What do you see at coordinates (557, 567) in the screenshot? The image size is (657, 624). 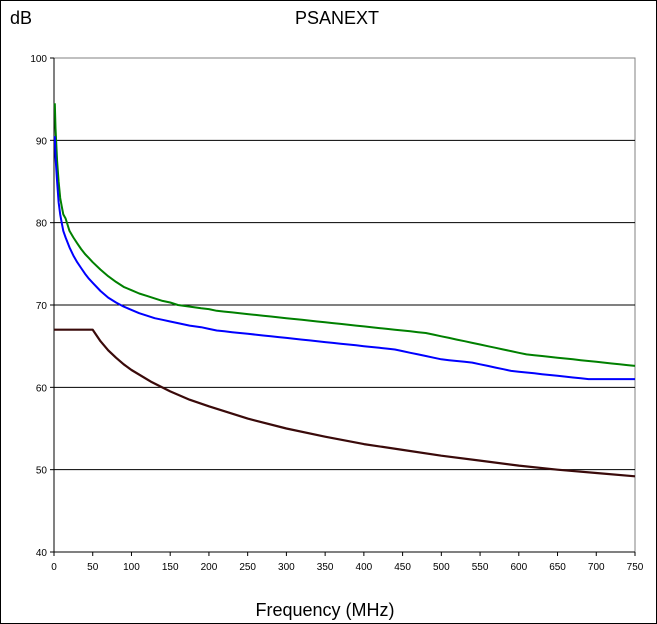 I see `tick-label-x: 650` at bounding box center [557, 567].